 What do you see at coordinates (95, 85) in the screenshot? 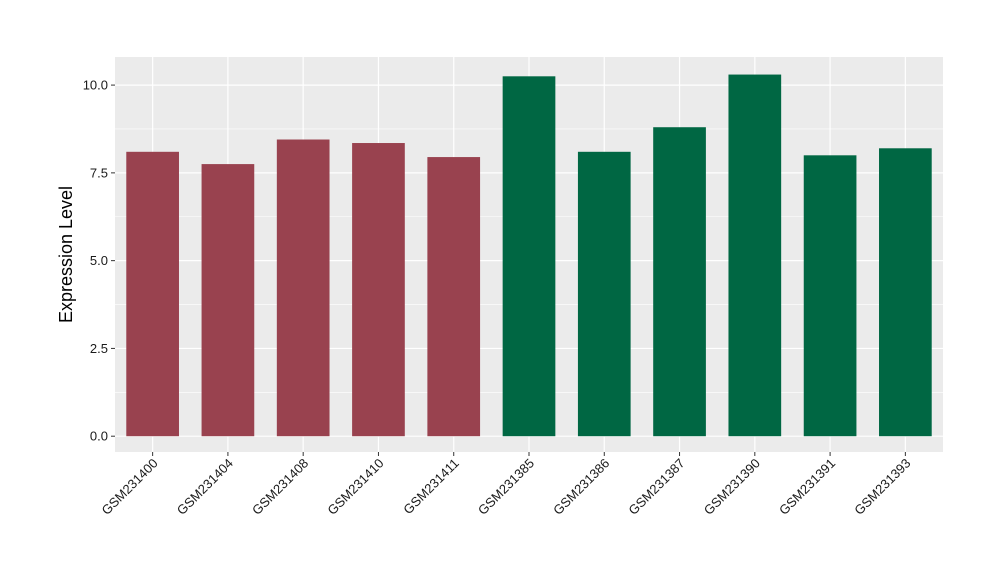
I see `y-tick-label: 10.0` at bounding box center [95, 85].